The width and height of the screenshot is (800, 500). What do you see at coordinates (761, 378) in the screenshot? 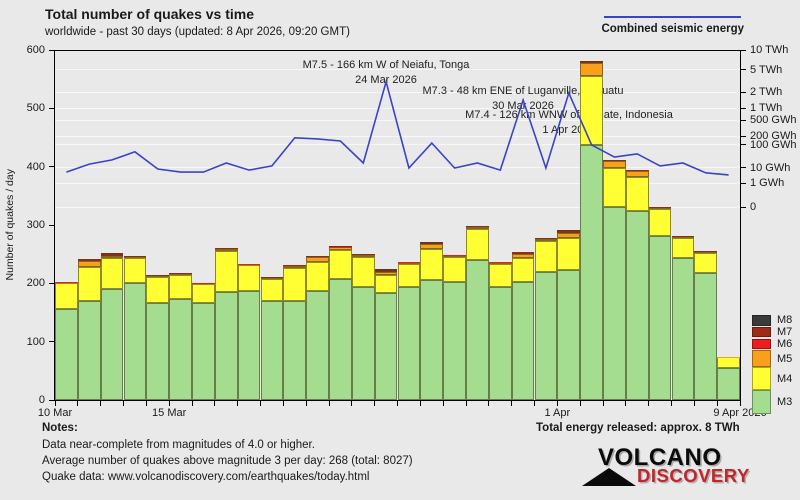
I see `legend-swatch-m4` at bounding box center [761, 378].